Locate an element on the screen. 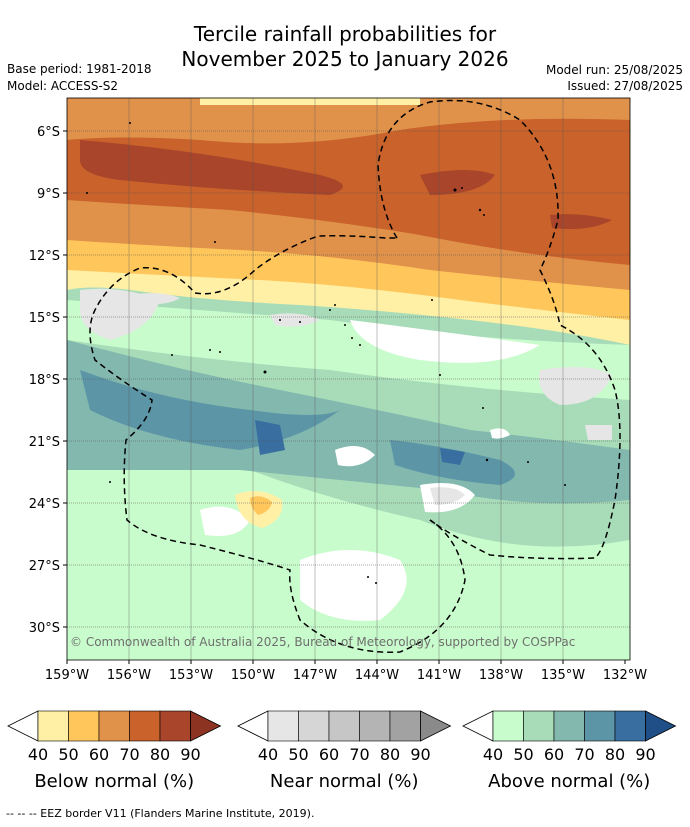  lat-label: 24°S is located at coordinates (44, 504).